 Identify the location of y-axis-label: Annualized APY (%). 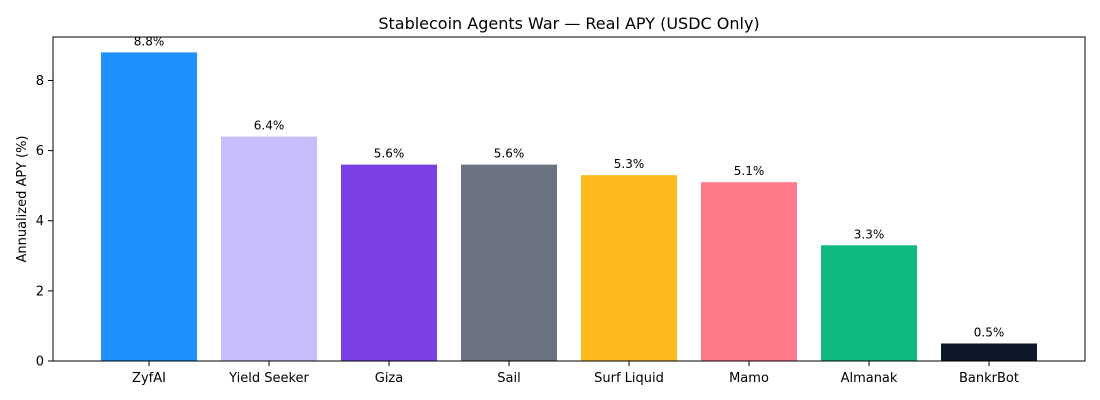
(22, 198).